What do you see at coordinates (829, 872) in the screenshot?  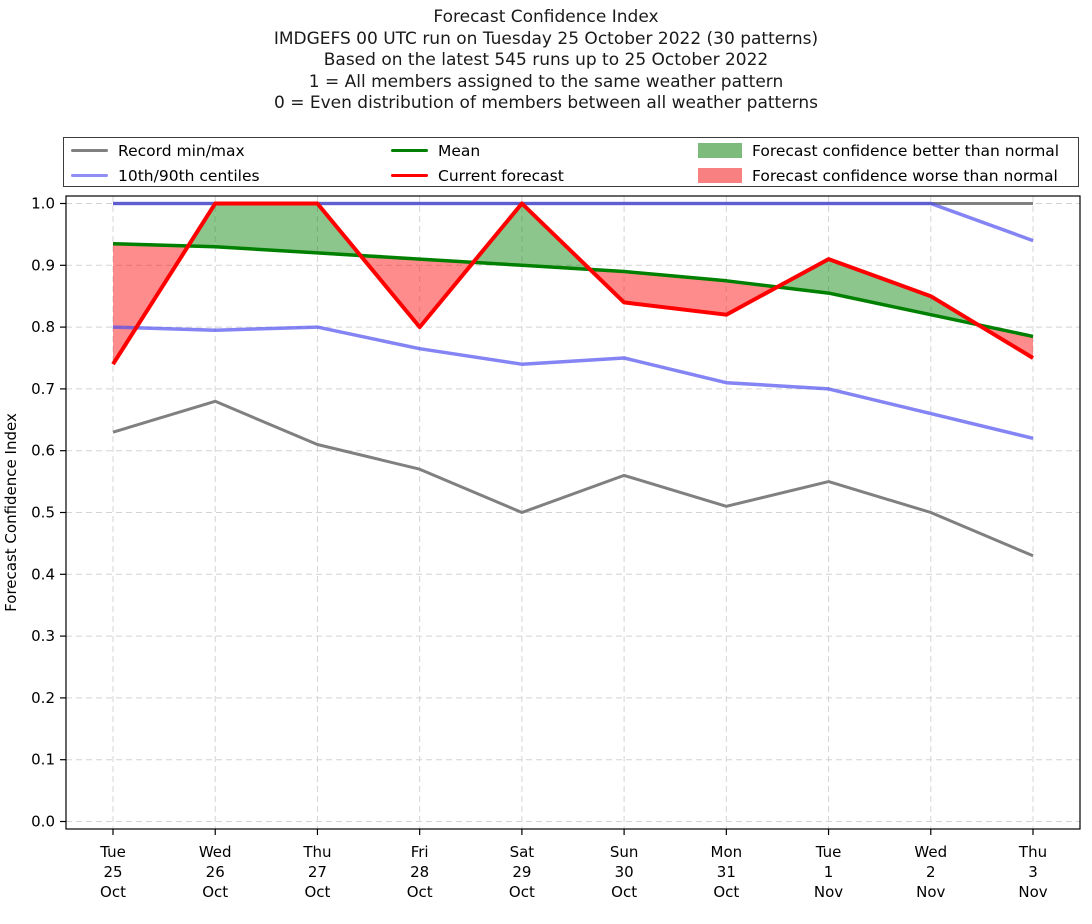 I see `x-tick-label: 1` at bounding box center [829, 872].